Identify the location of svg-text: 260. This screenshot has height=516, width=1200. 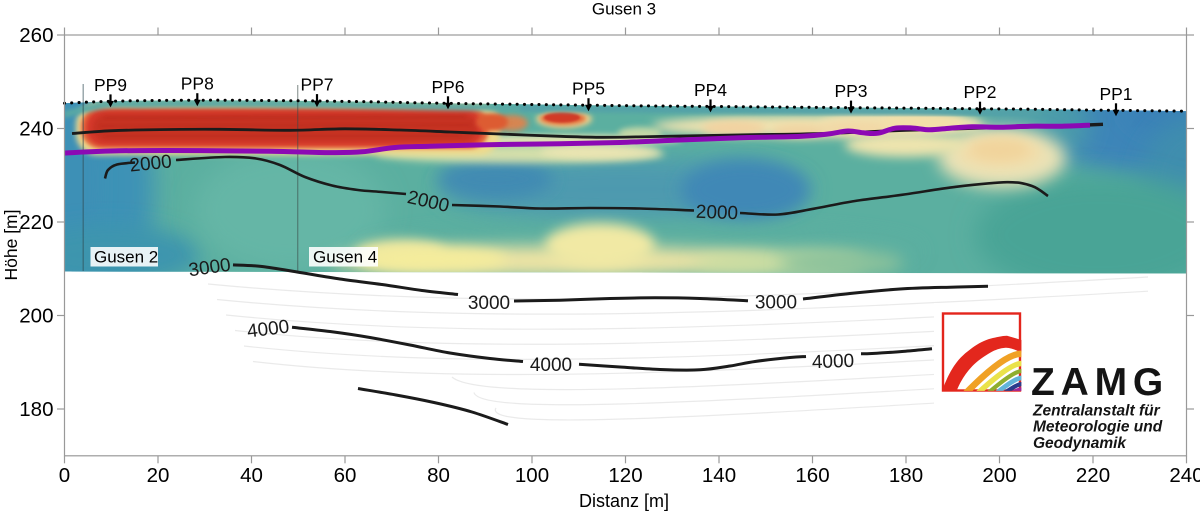
(36, 35).